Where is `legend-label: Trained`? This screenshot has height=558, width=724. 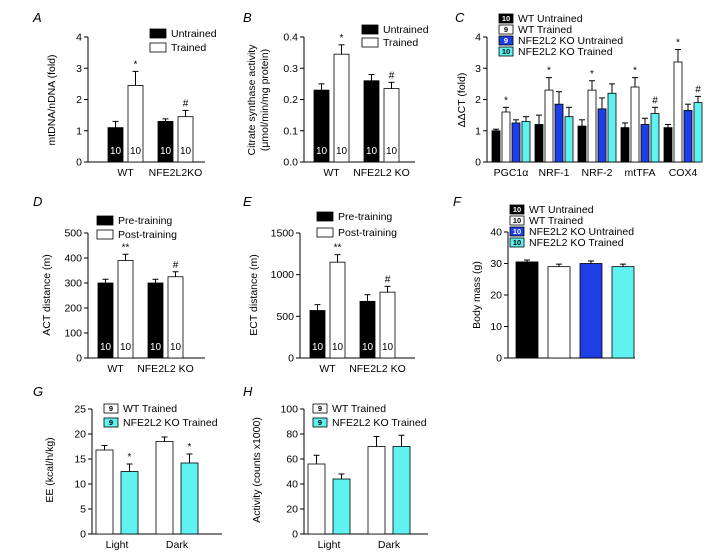 legend-label: Trained is located at coordinates (400, 43).